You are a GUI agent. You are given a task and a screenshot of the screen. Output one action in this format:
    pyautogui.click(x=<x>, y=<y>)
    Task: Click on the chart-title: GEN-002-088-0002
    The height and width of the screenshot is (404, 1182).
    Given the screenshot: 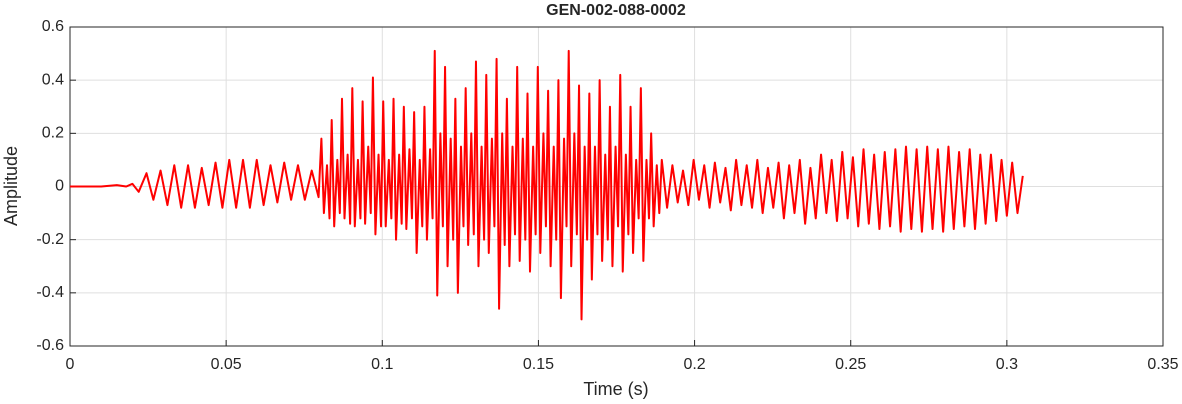 What is the action you would take?
    pyautogui.click(x=616, y=10)
    